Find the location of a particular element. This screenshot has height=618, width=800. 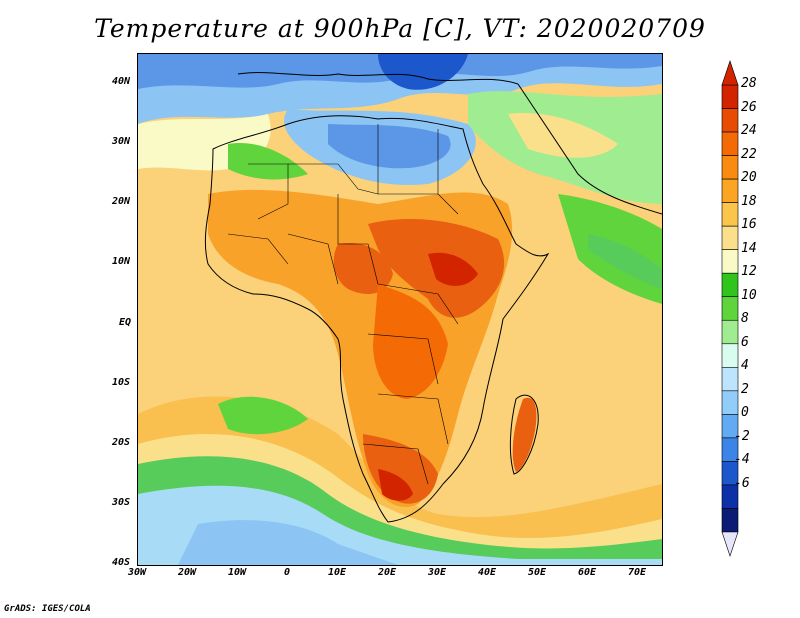

south-cold-patch is located at coordinates (288, 542).